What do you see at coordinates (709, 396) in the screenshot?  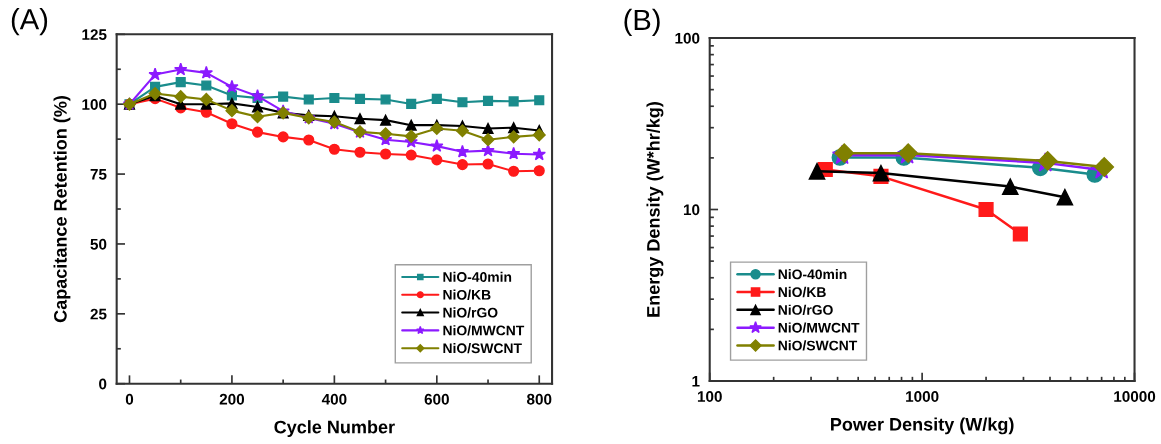 I see `x-tick-label: 100` at bounding box center [709, 396].